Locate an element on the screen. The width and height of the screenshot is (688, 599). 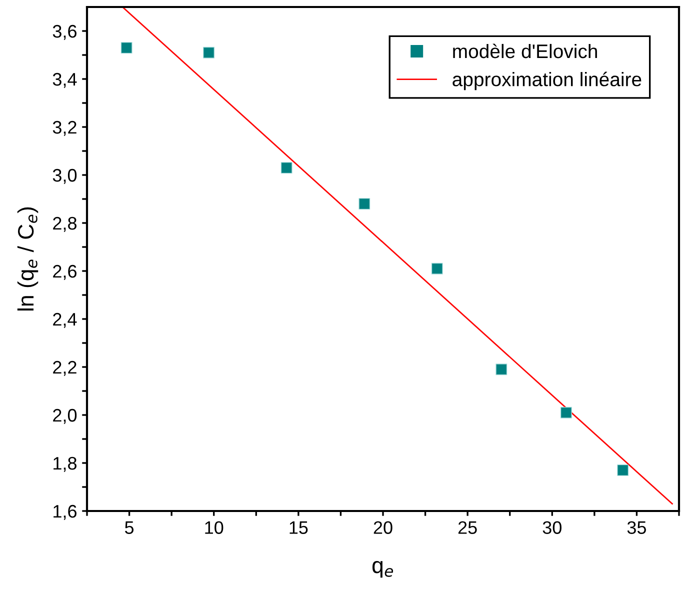
x-axis-title: q$_{e}$ is located at coordinates (383, 569).